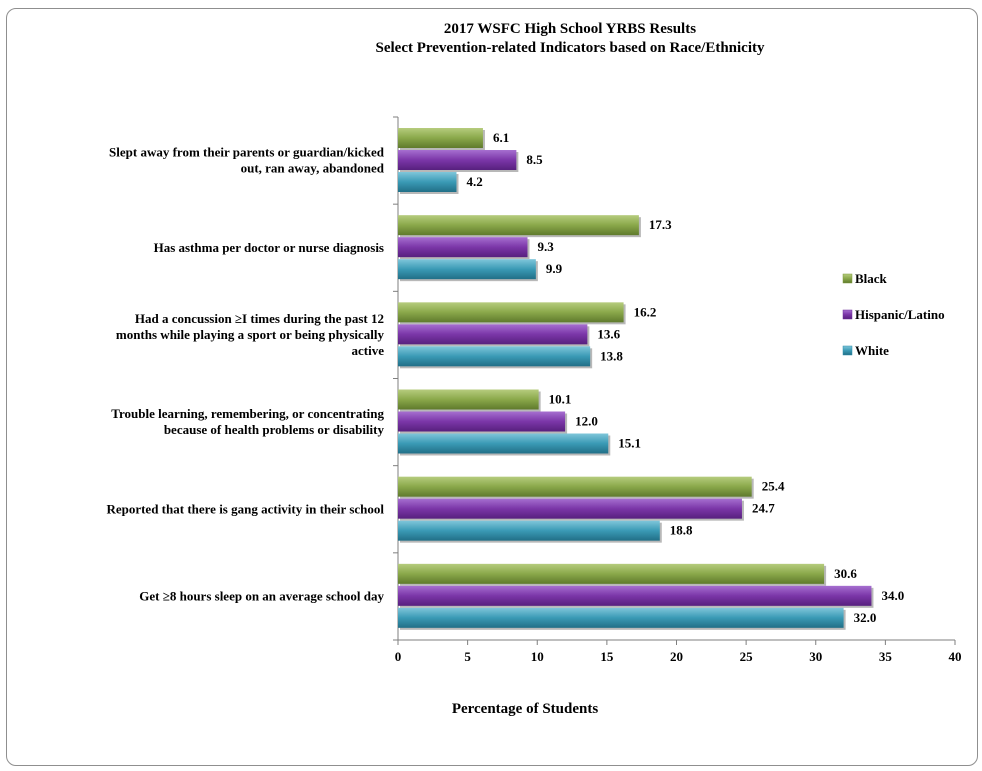 The width and height of the screenshot is (982, 771). What do you see at coordinates (269, 247) in the screenshot?
I see `category-label: Has asthma per doctor or nurse diagnosis` at bounding box center [269, 247].